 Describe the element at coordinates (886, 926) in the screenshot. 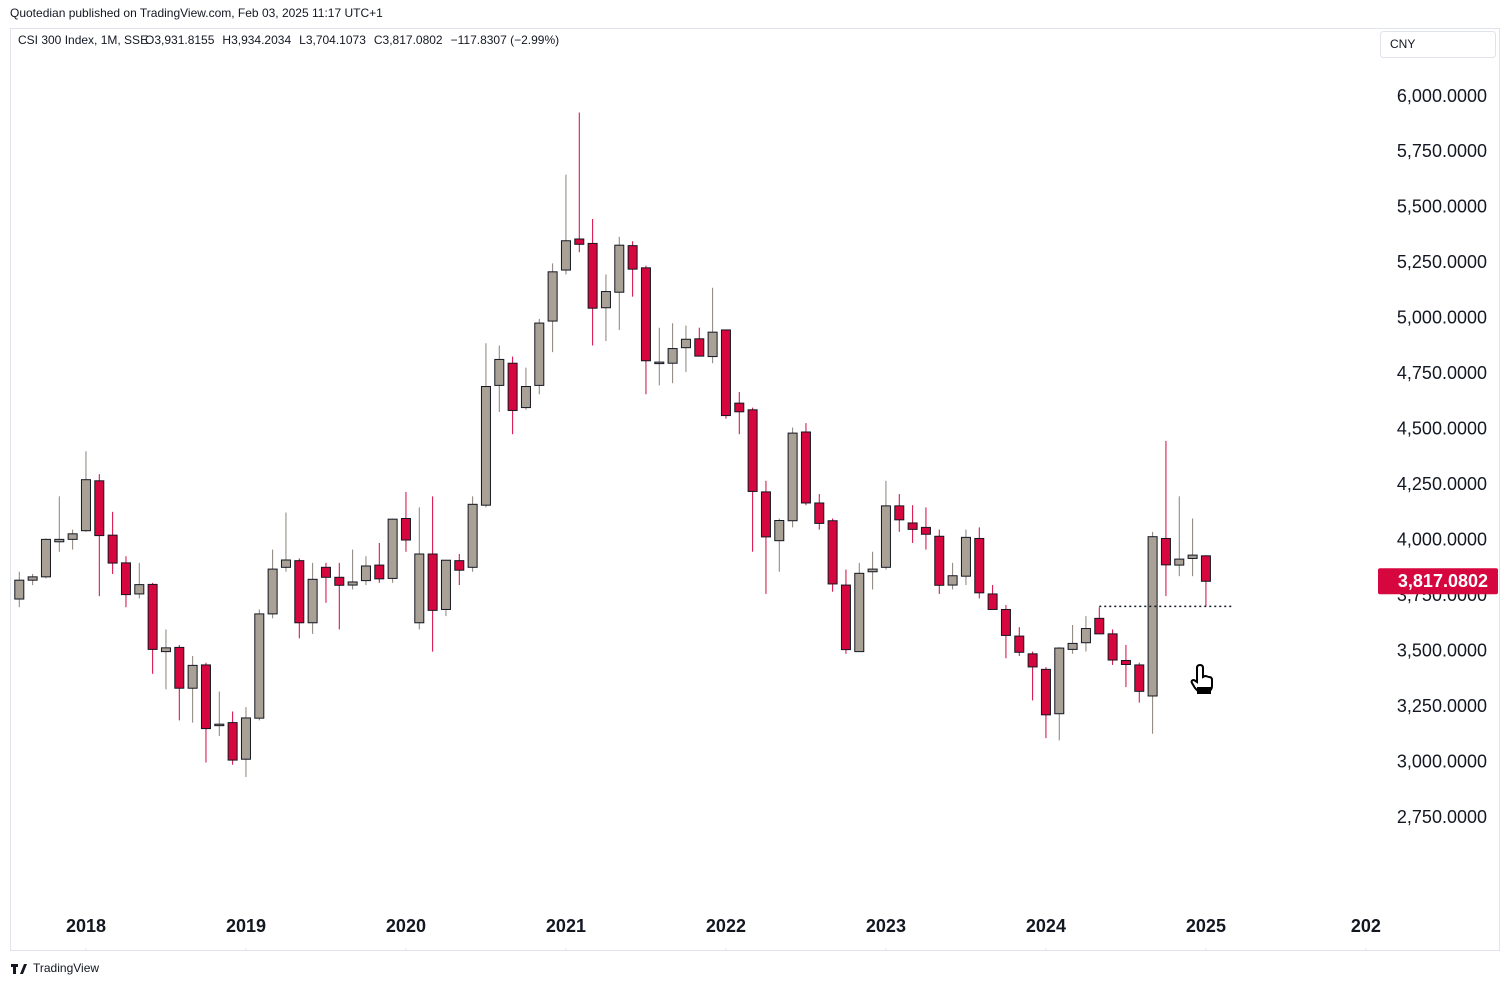

I see `x-tick-label: 2023` at that location.